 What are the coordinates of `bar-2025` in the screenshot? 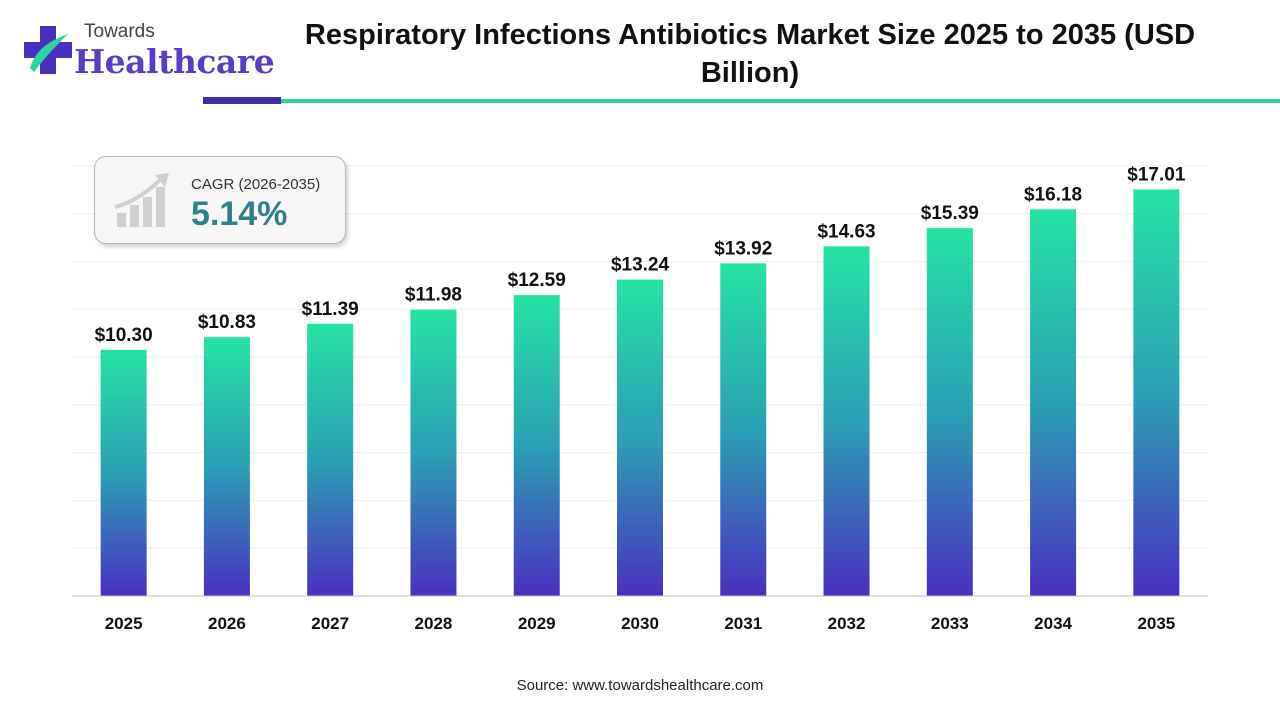 It's located at (123, 472).